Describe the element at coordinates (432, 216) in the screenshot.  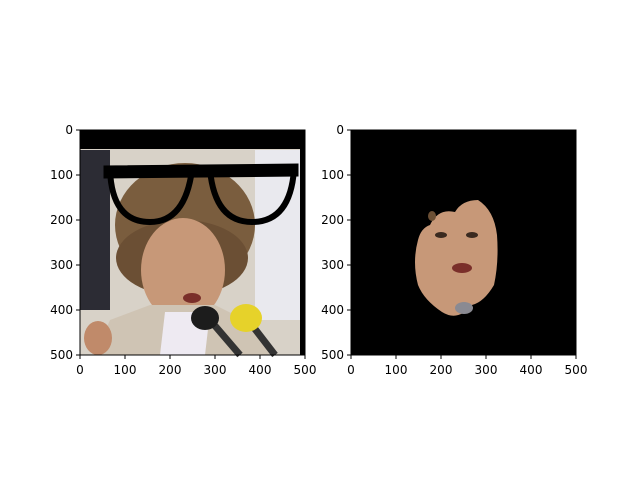
I see `masked-hair-fragment` at that location.